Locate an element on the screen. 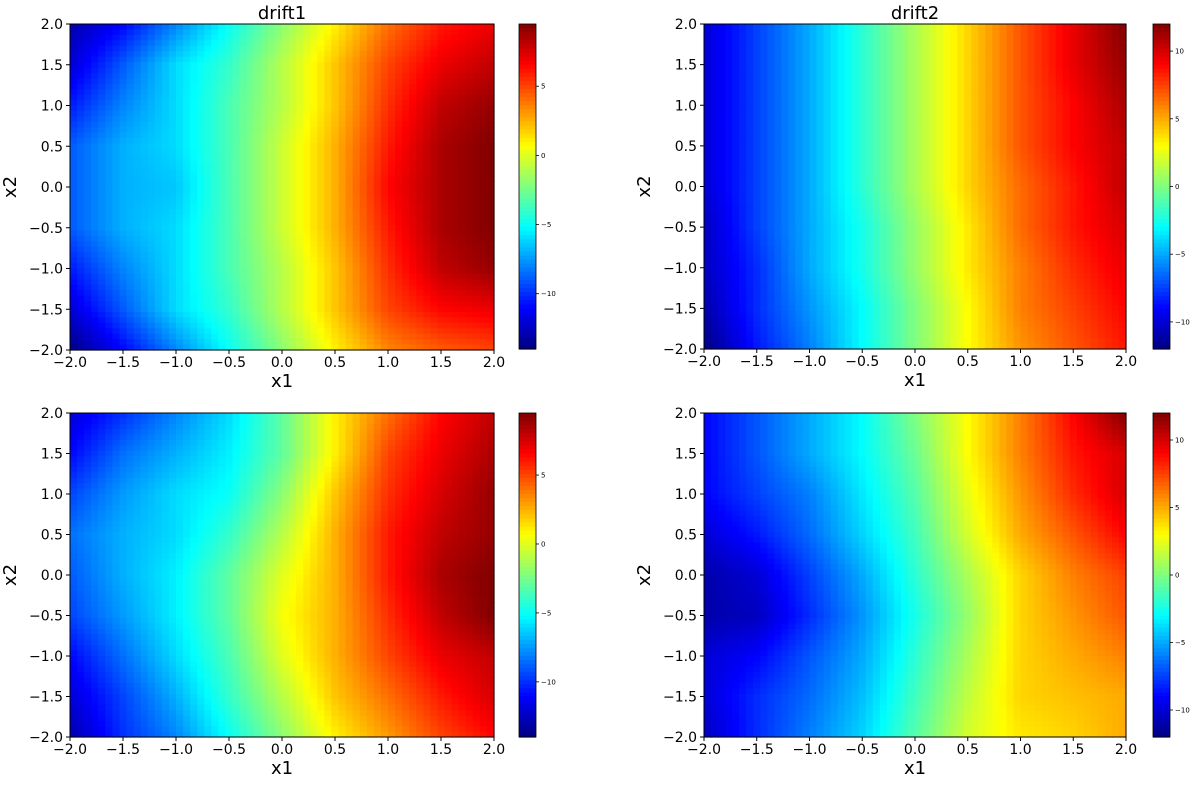 The image size is (1196, 785). colorbar-segment is located at coordinates (527, 152).